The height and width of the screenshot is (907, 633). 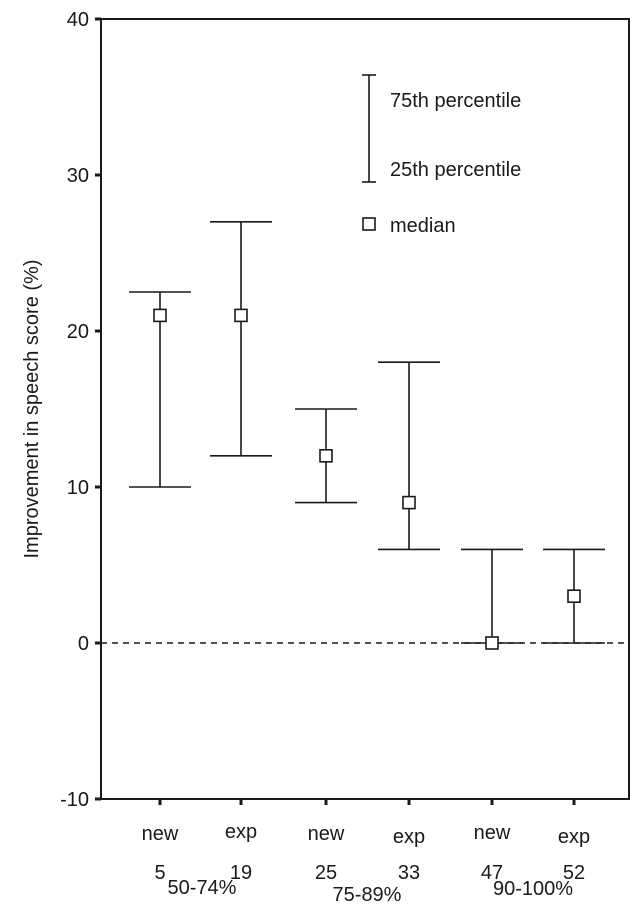 I want to click on legend-median-label: median, so click(x=423, y=226).